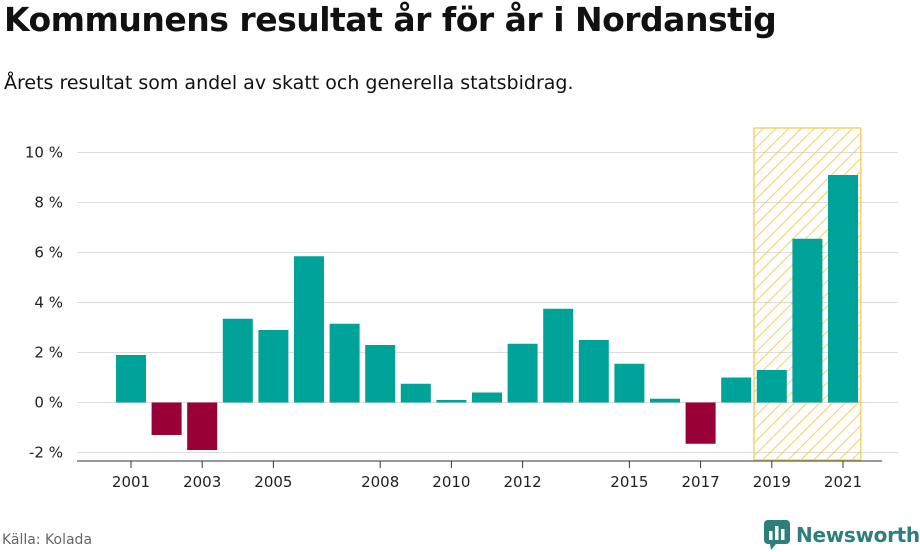 Image resolution: width=920 pixels, height=552 pixels. I want to click on bar-2018, so click(736, 390).